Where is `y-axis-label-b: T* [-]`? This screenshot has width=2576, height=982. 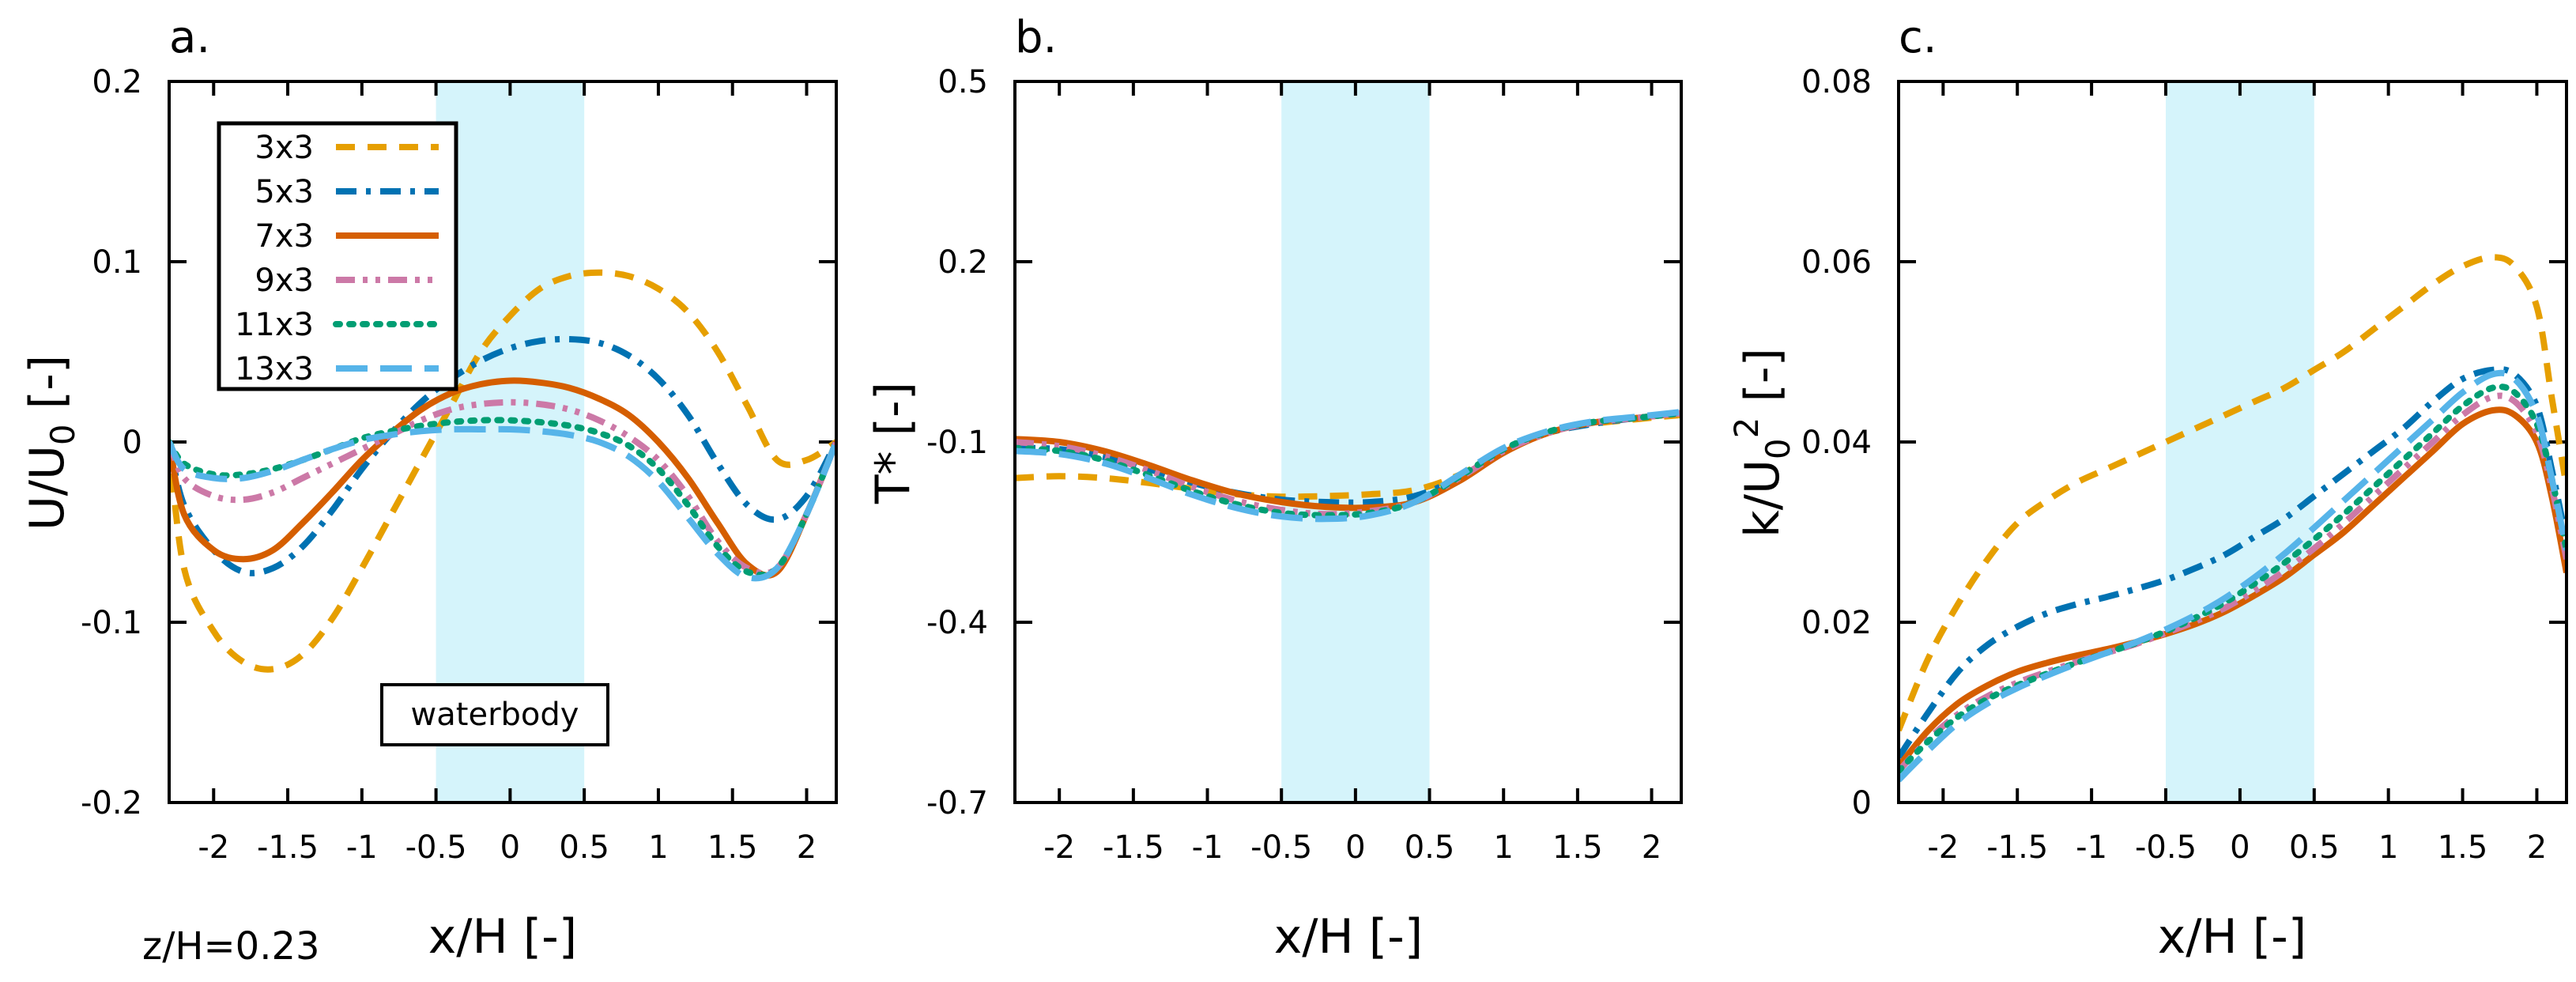 y-axis-label-b: T* [-] is located at coordinates (893, 443).